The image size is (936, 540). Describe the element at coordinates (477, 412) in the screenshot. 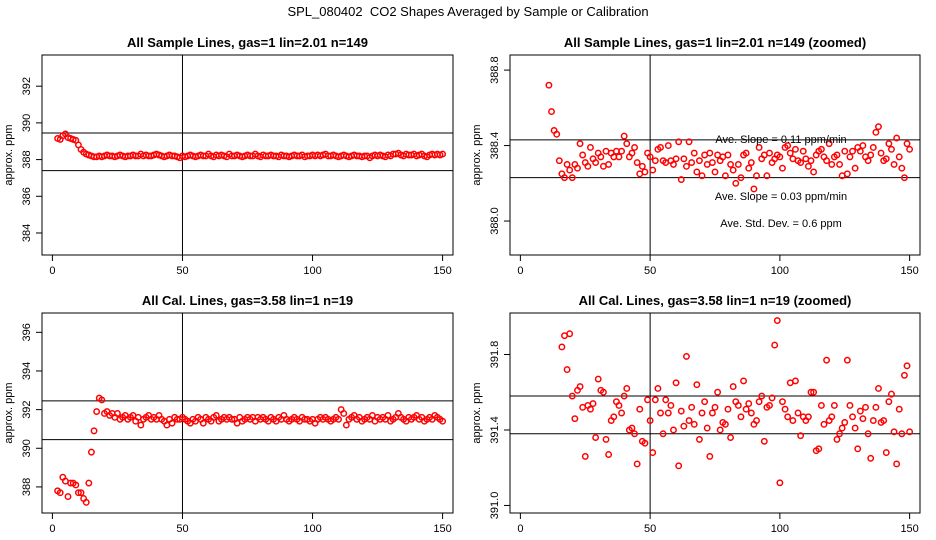

I see `y-axis-label: approx. ppm` at that location.